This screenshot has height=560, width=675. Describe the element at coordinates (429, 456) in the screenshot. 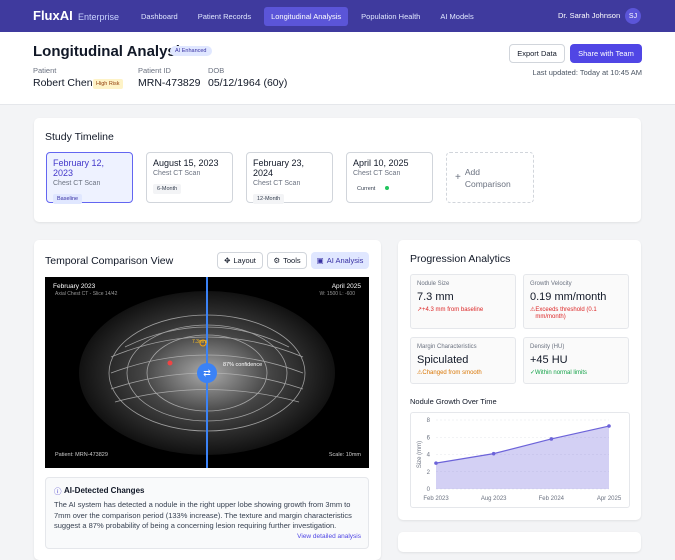

I see `y-tick-label: 4` at that location.